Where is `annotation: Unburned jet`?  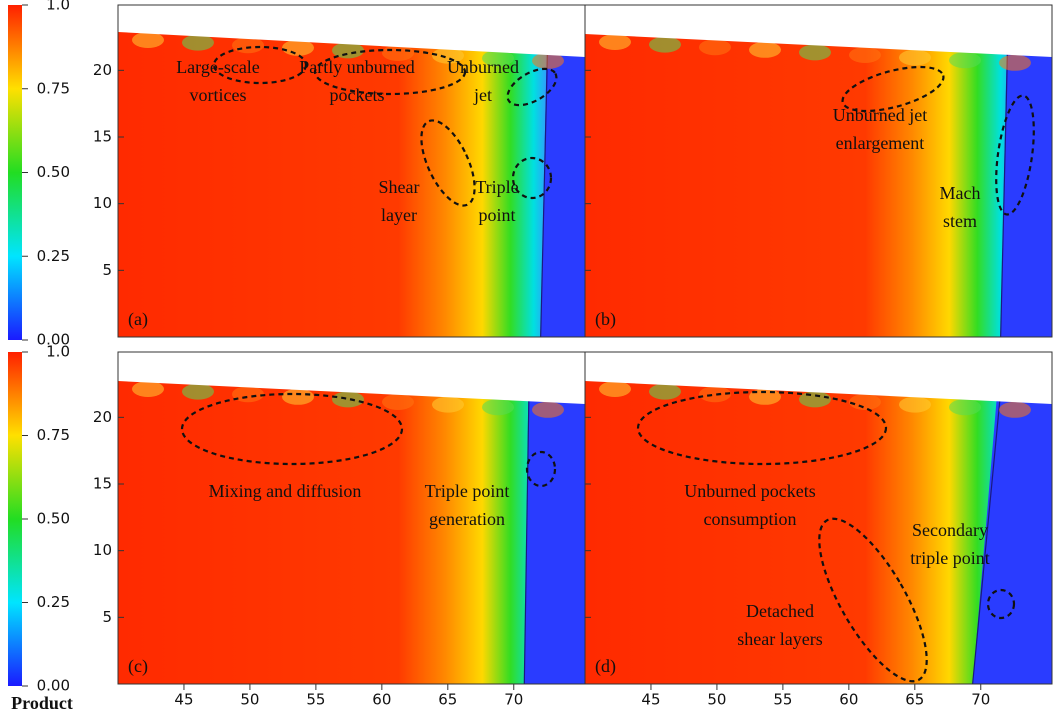
annotation: Unburned jet is located at coordinates (880, 115).